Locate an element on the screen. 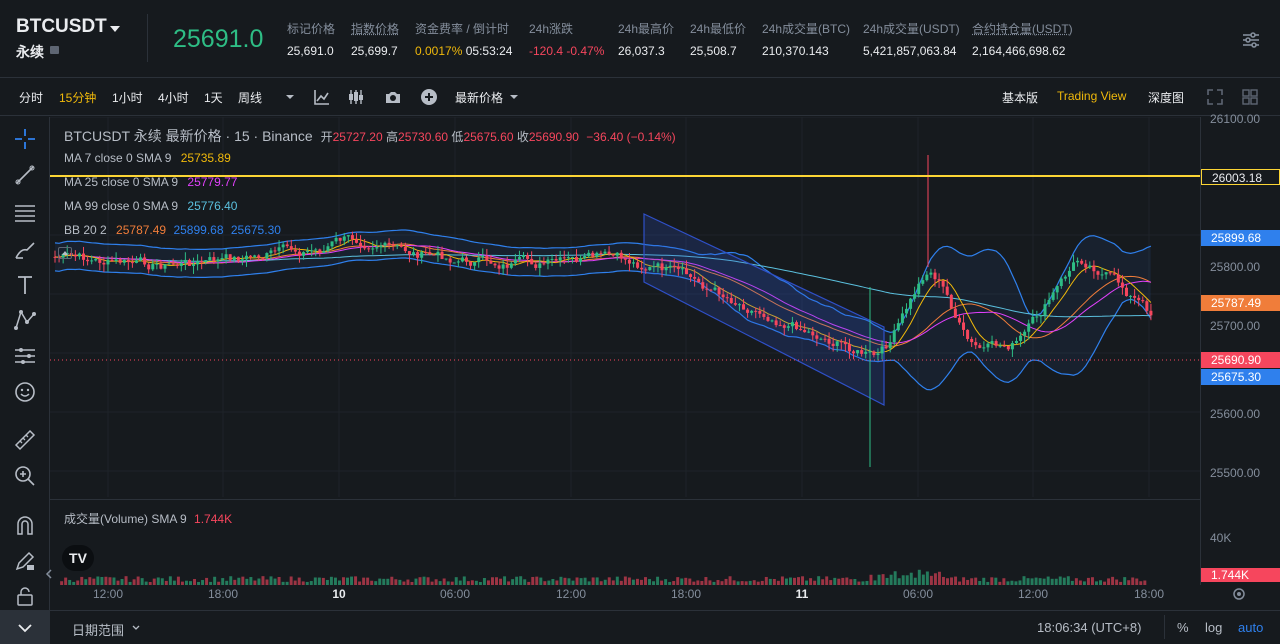  interval-time: 分时 is located at coordinates (31, 98).